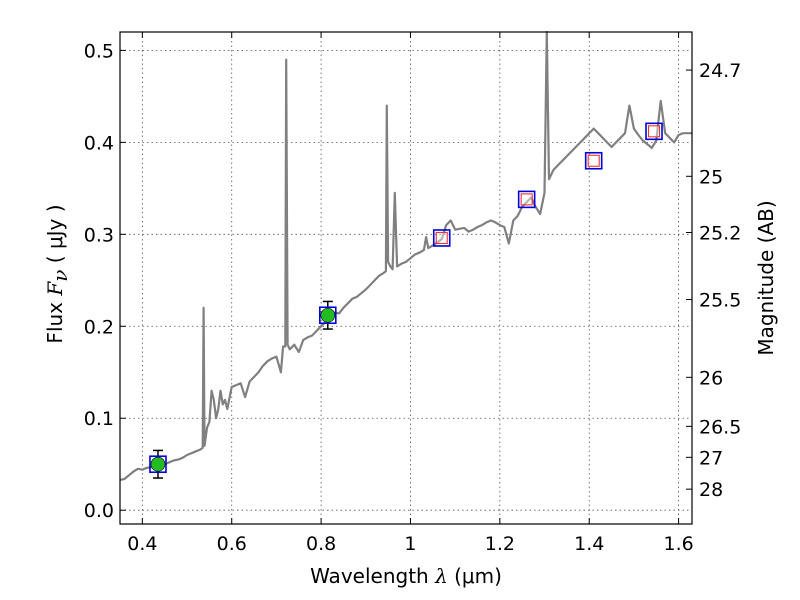 The height and width of the screenshot is (600, 800). What do you see at coordinates (99, 235) in the screenshot?
I see `y-tick-label-3: 0.3` at bounding box center [99, 235].